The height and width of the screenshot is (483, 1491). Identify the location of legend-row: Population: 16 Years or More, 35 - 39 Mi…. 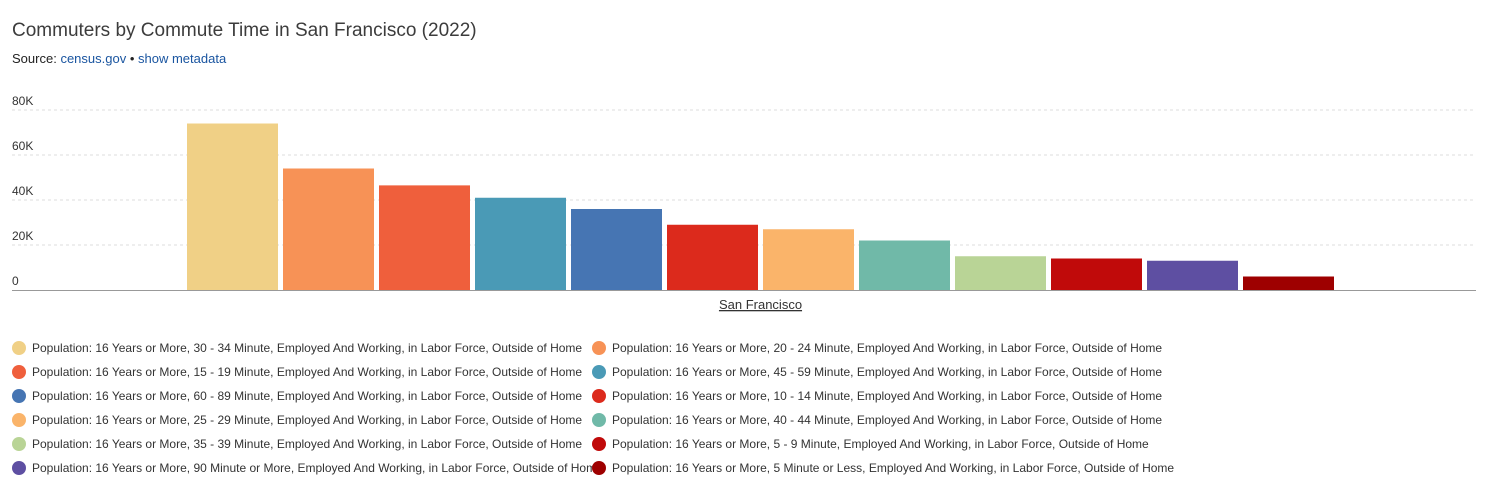
(632, 444).